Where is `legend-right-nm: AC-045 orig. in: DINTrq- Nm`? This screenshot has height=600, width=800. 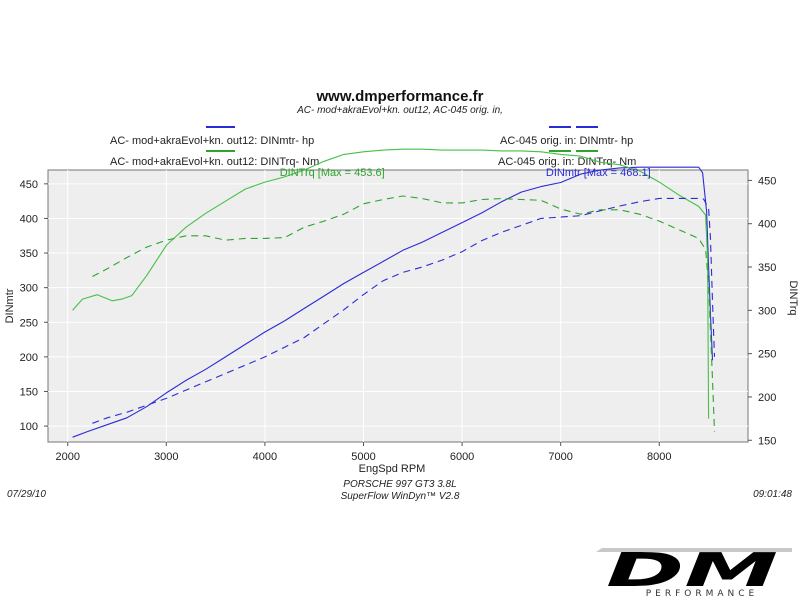
legend-right-nm: AC-045 orig. in: DINTrq- Nm is located at coordinates (567, 162).